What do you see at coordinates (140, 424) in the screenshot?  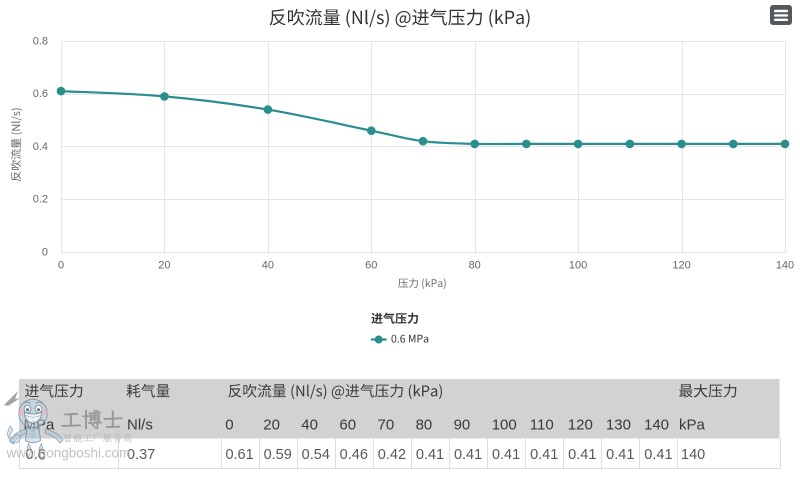 I see `svg-text: Nl/s` at bounding box center [140, 424].